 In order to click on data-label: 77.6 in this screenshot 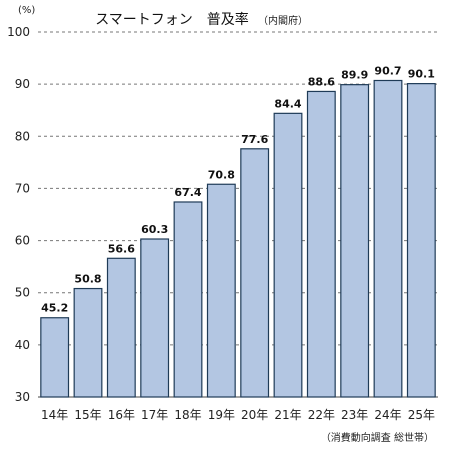, I will do `click(254, 139)`.